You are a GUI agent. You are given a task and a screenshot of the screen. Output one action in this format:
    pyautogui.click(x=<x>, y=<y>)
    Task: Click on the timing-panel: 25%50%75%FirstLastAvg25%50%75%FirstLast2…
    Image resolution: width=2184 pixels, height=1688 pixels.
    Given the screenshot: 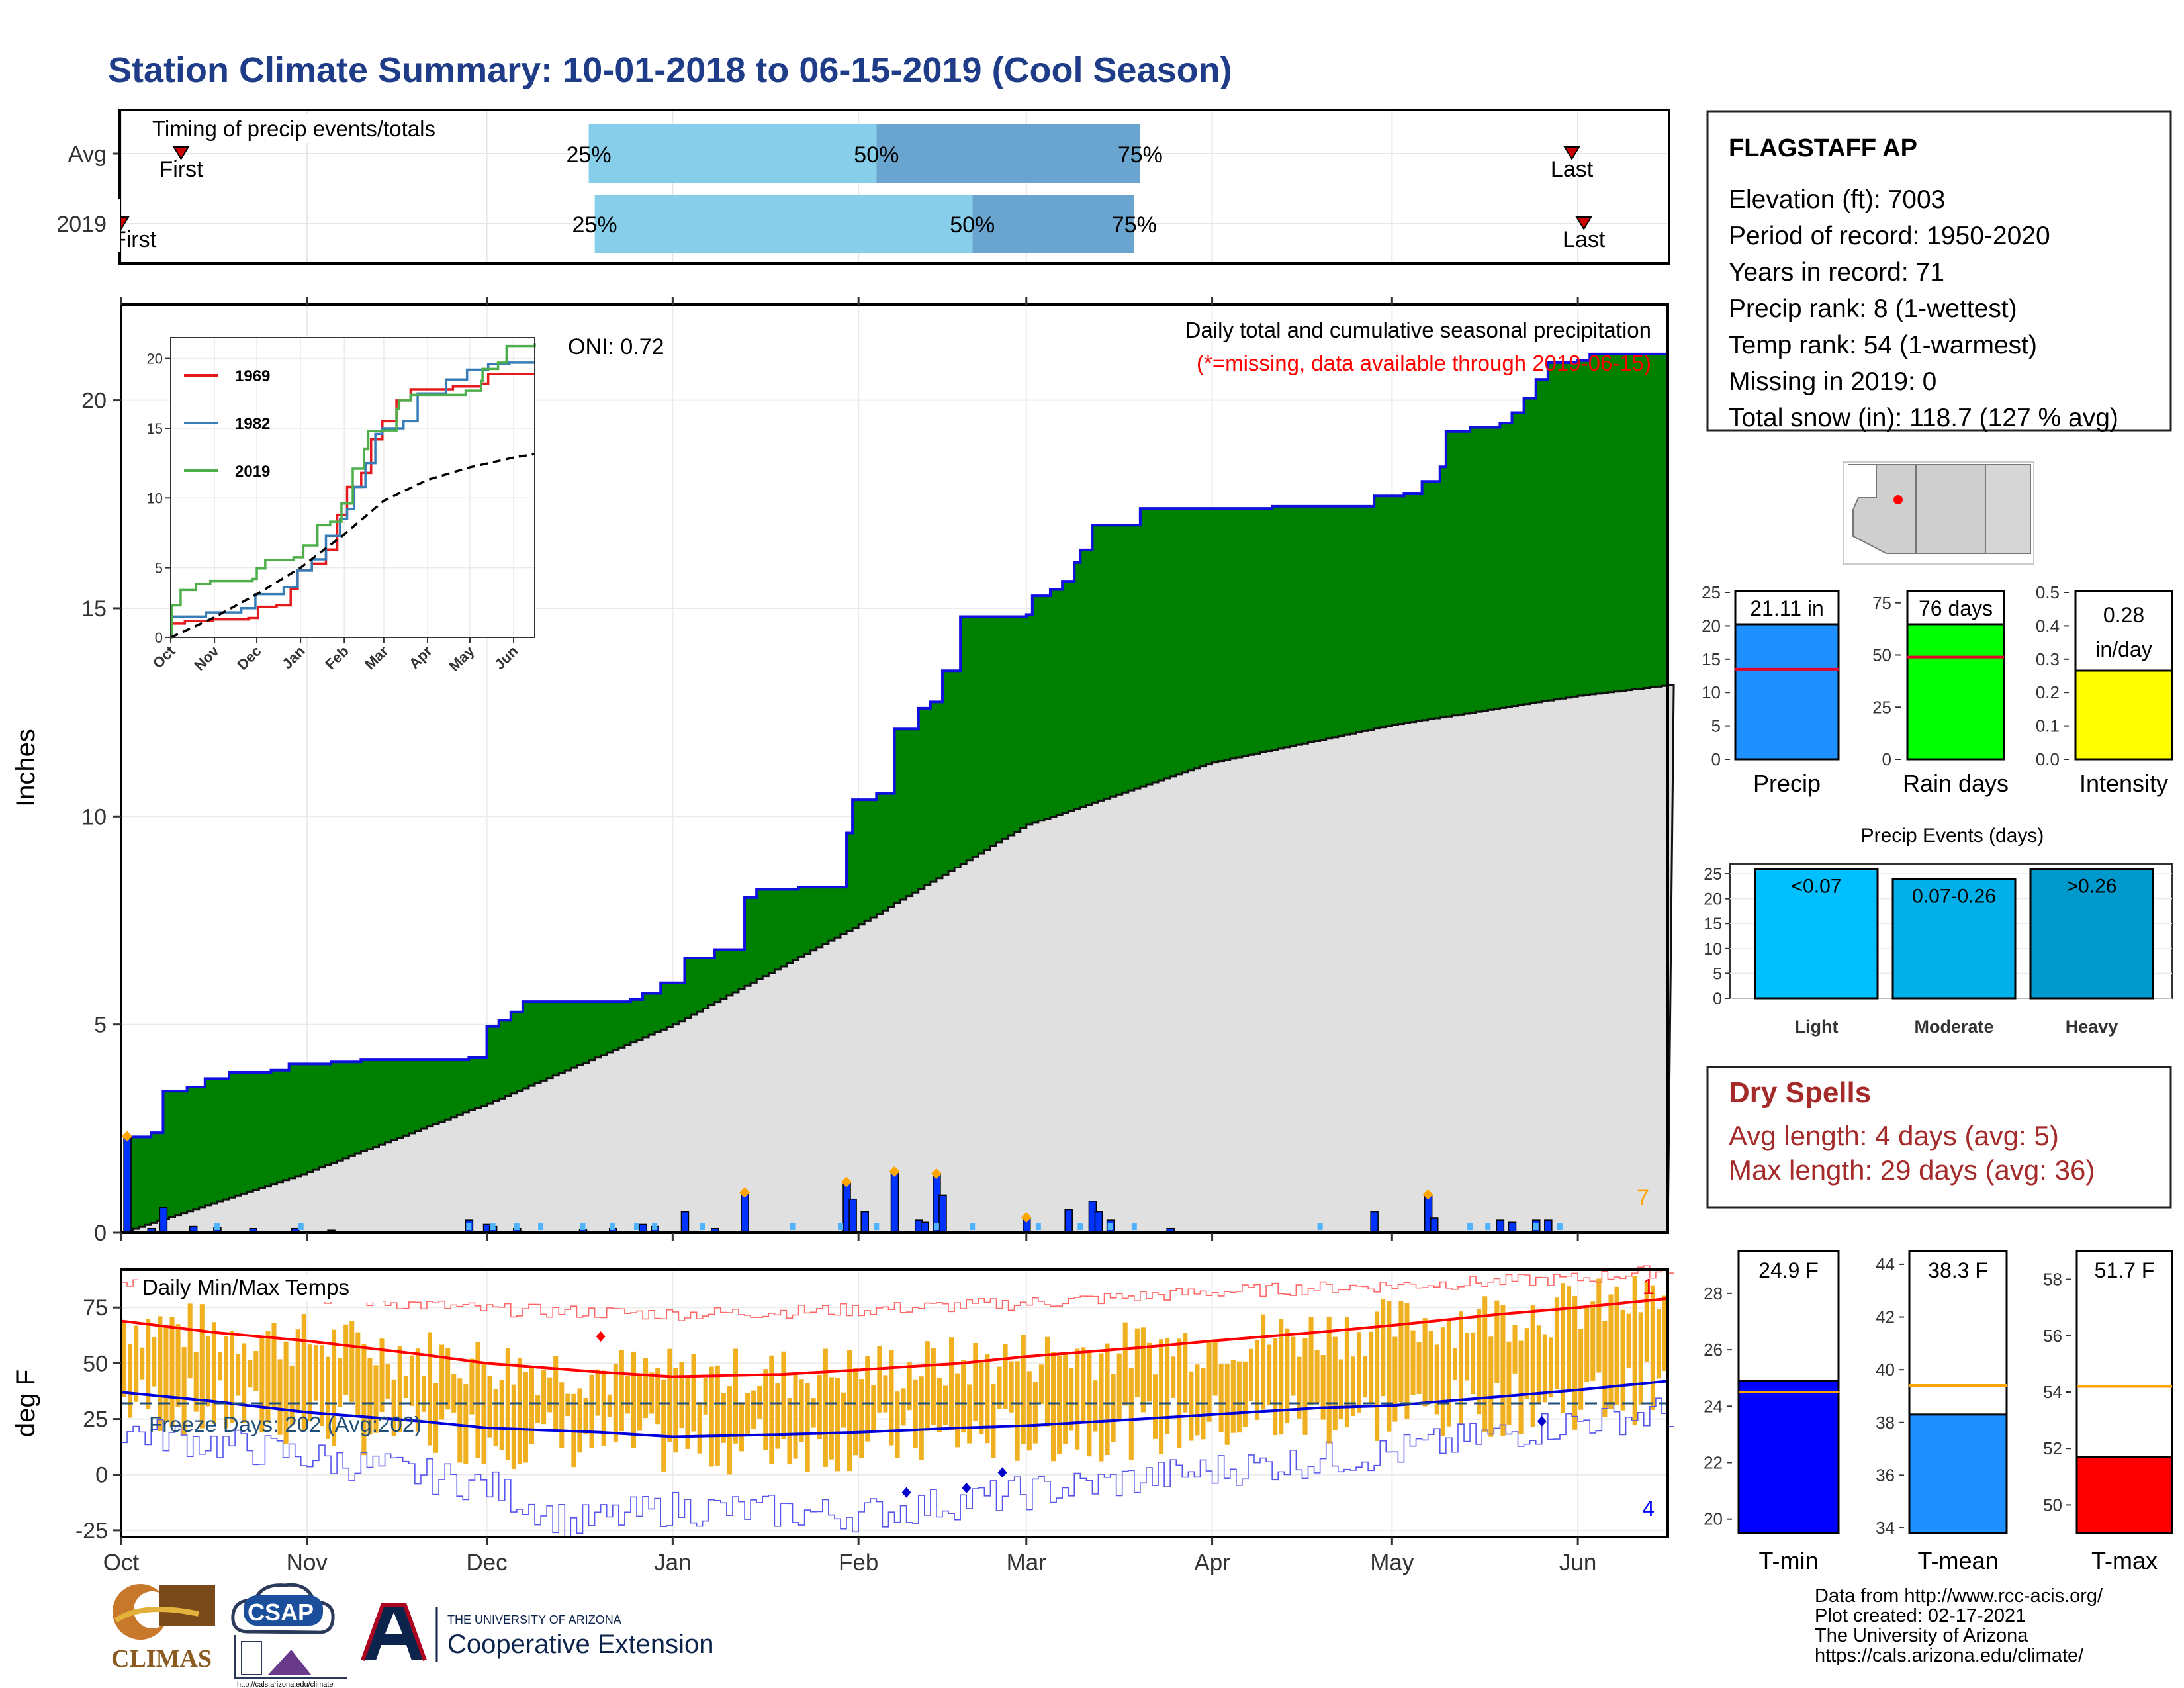 What is the action you would take?
    pyautogui.click(x=835, y=187)
    